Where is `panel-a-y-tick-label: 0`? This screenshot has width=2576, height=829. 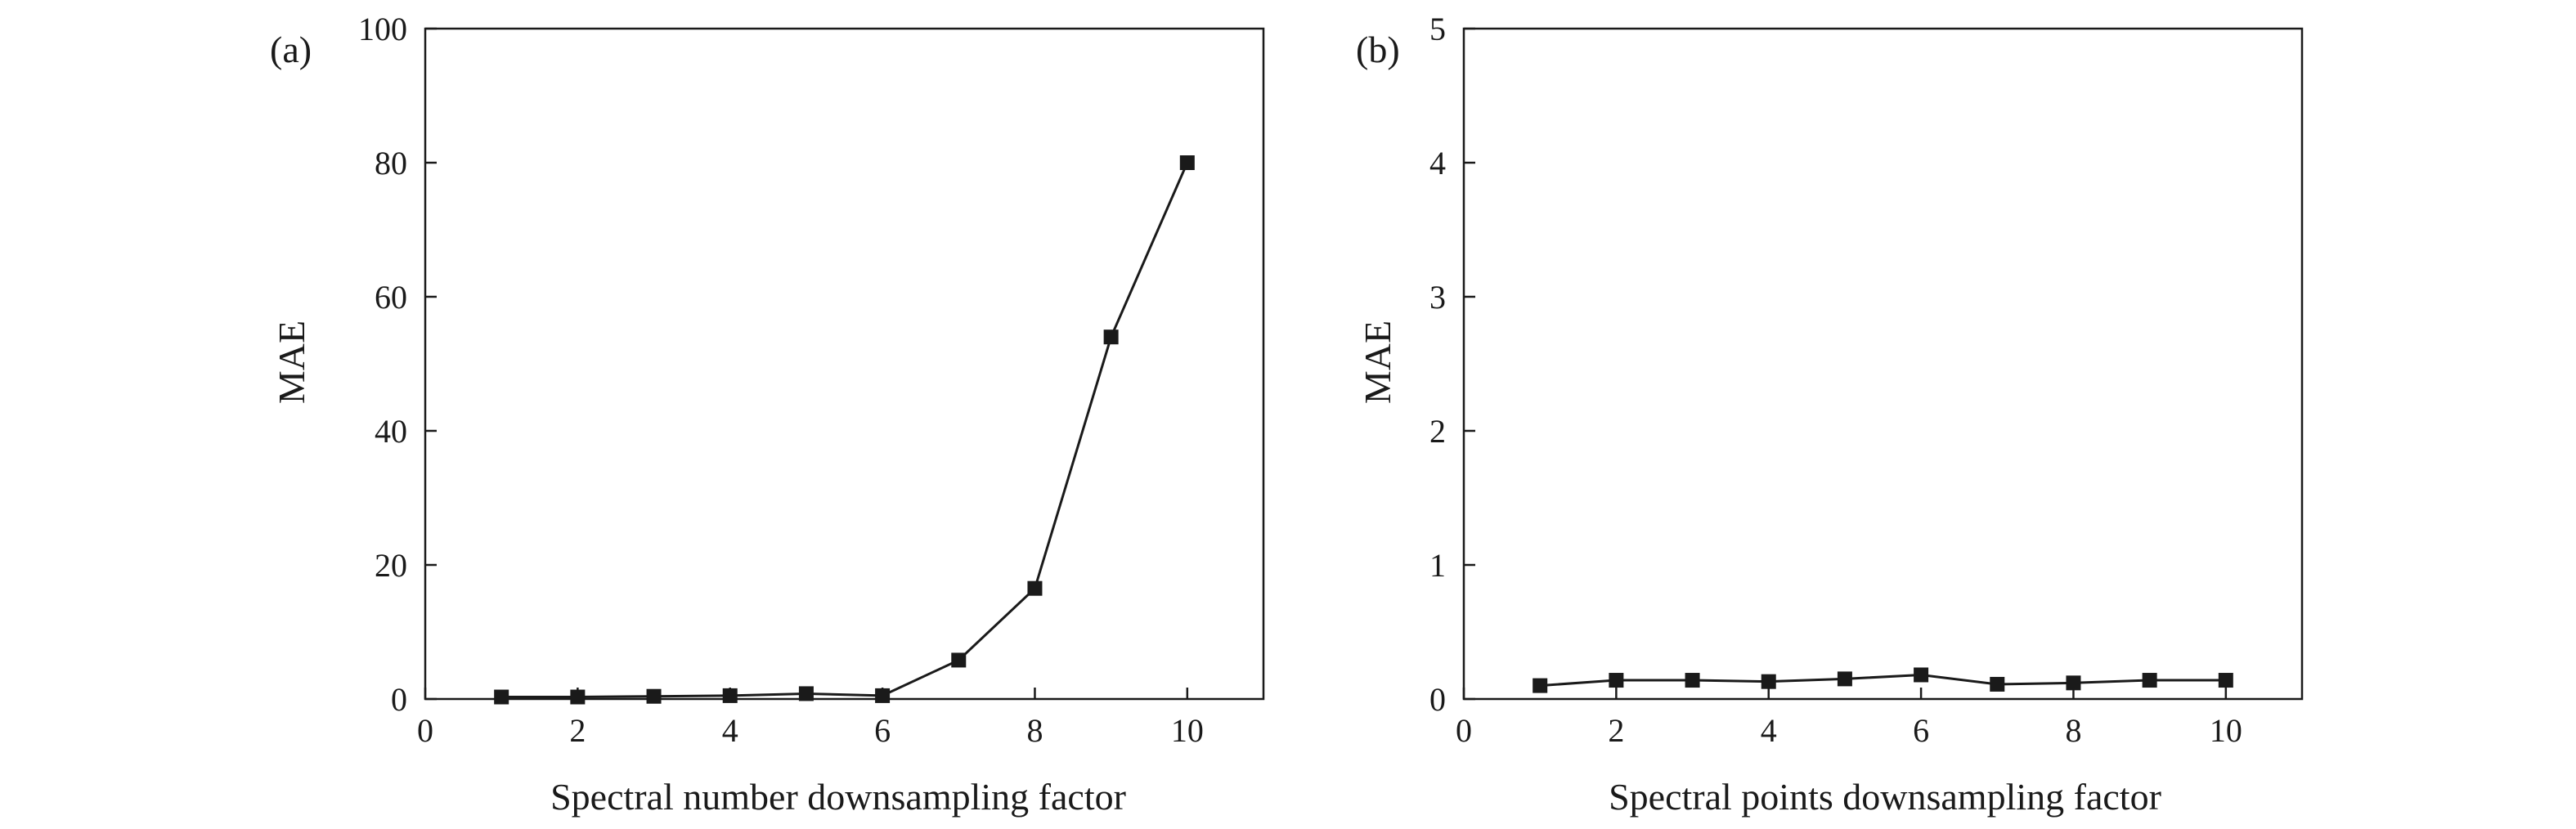 panel-a-y-tick-label: 0 is located at coordinates (399, 699).